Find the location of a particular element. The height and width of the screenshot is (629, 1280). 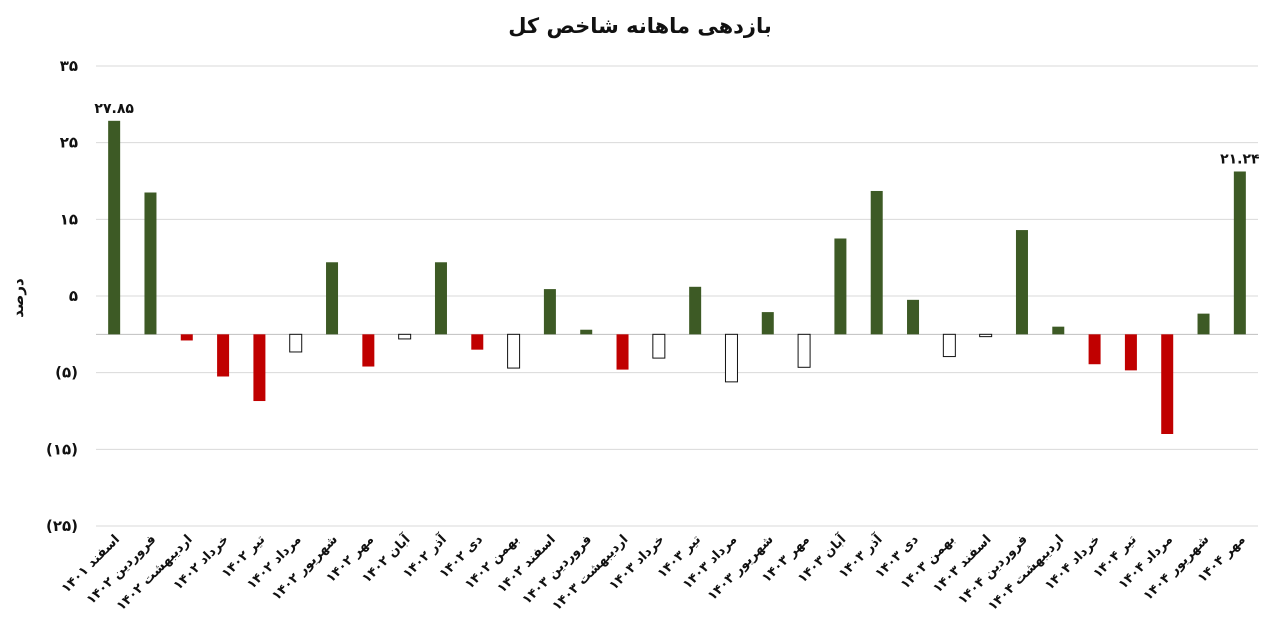

y-tick-label: (۵) is located at coordinates (66, 373).